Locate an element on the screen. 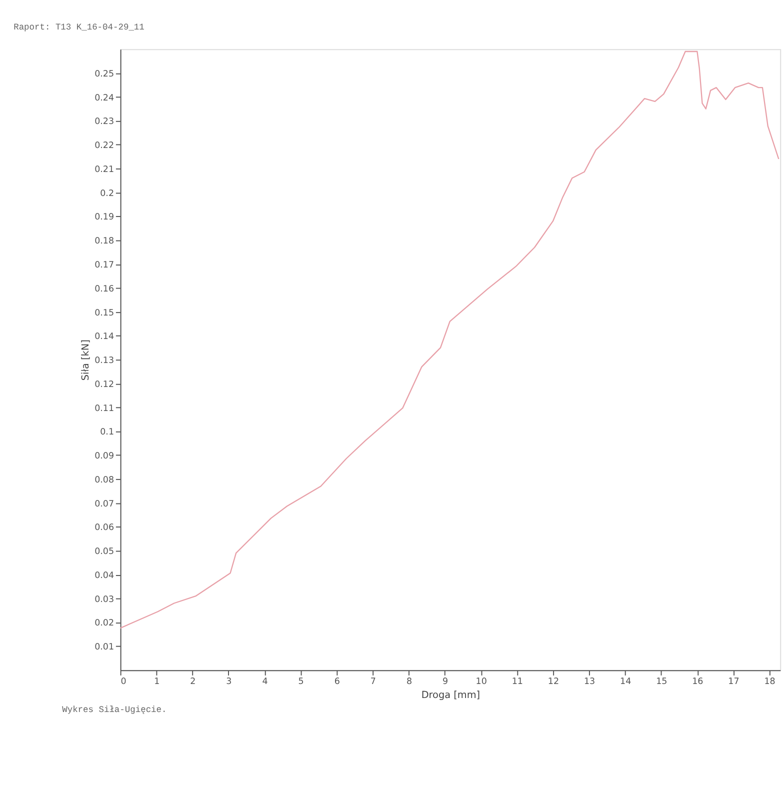 Image resolution: width=784 pixels, height=787 pixels. x-tick-label: 2 is located at coordinates (193, 682).